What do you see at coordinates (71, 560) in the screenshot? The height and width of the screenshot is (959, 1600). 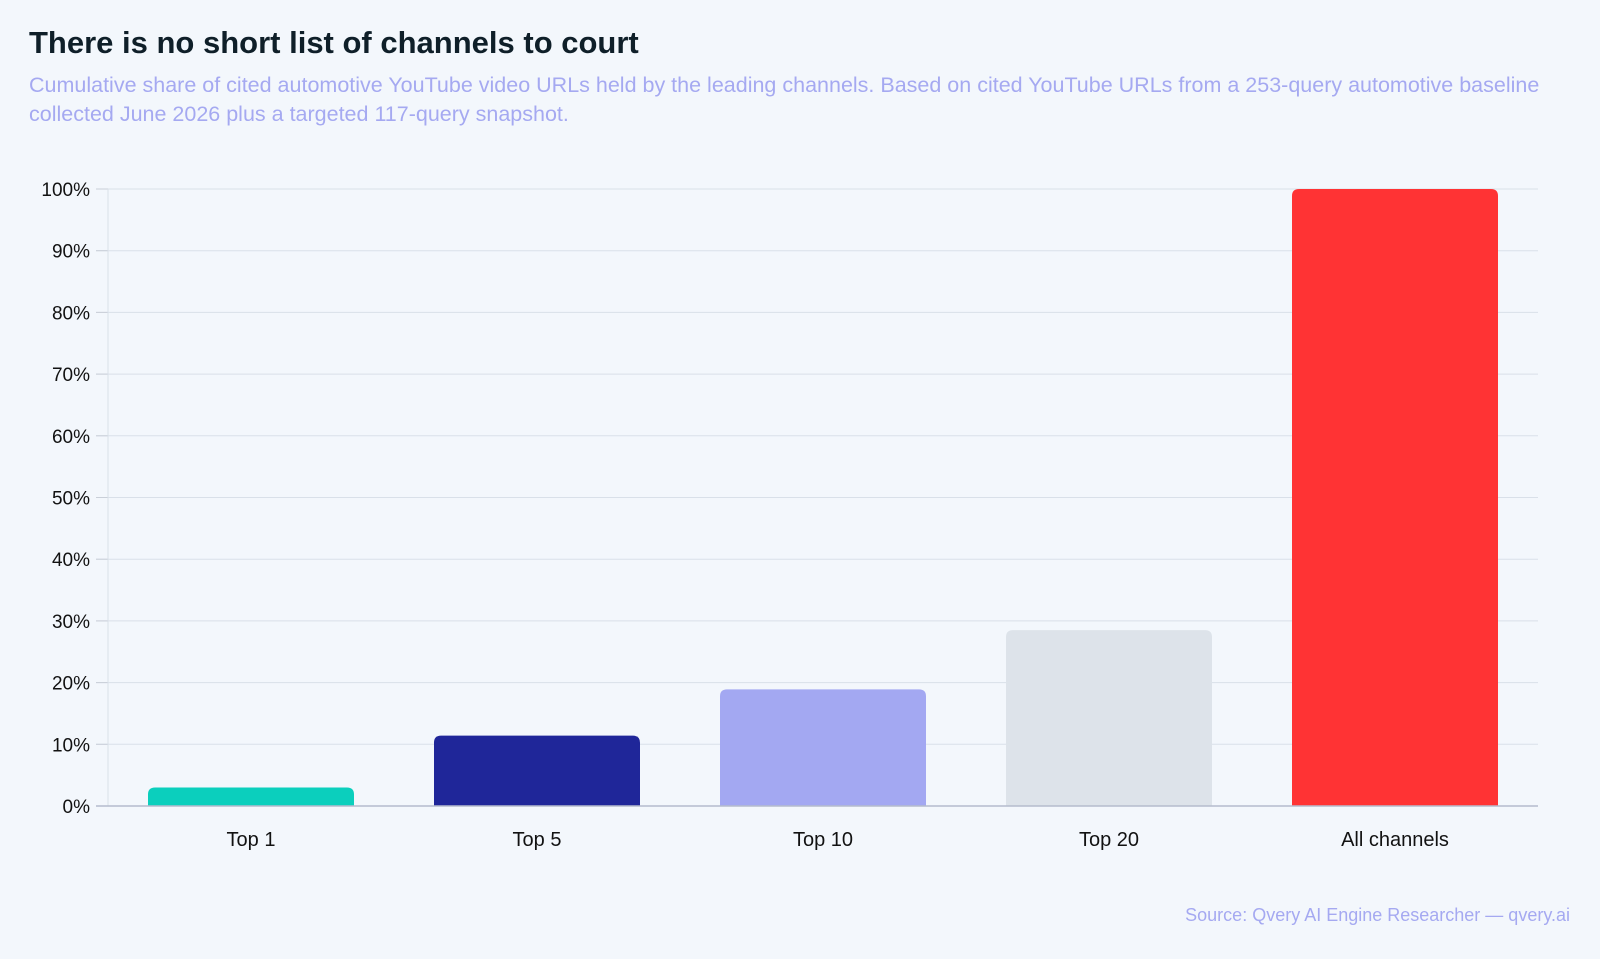 I see `y-tick-label: 40%` at bounding box center [71, 560].